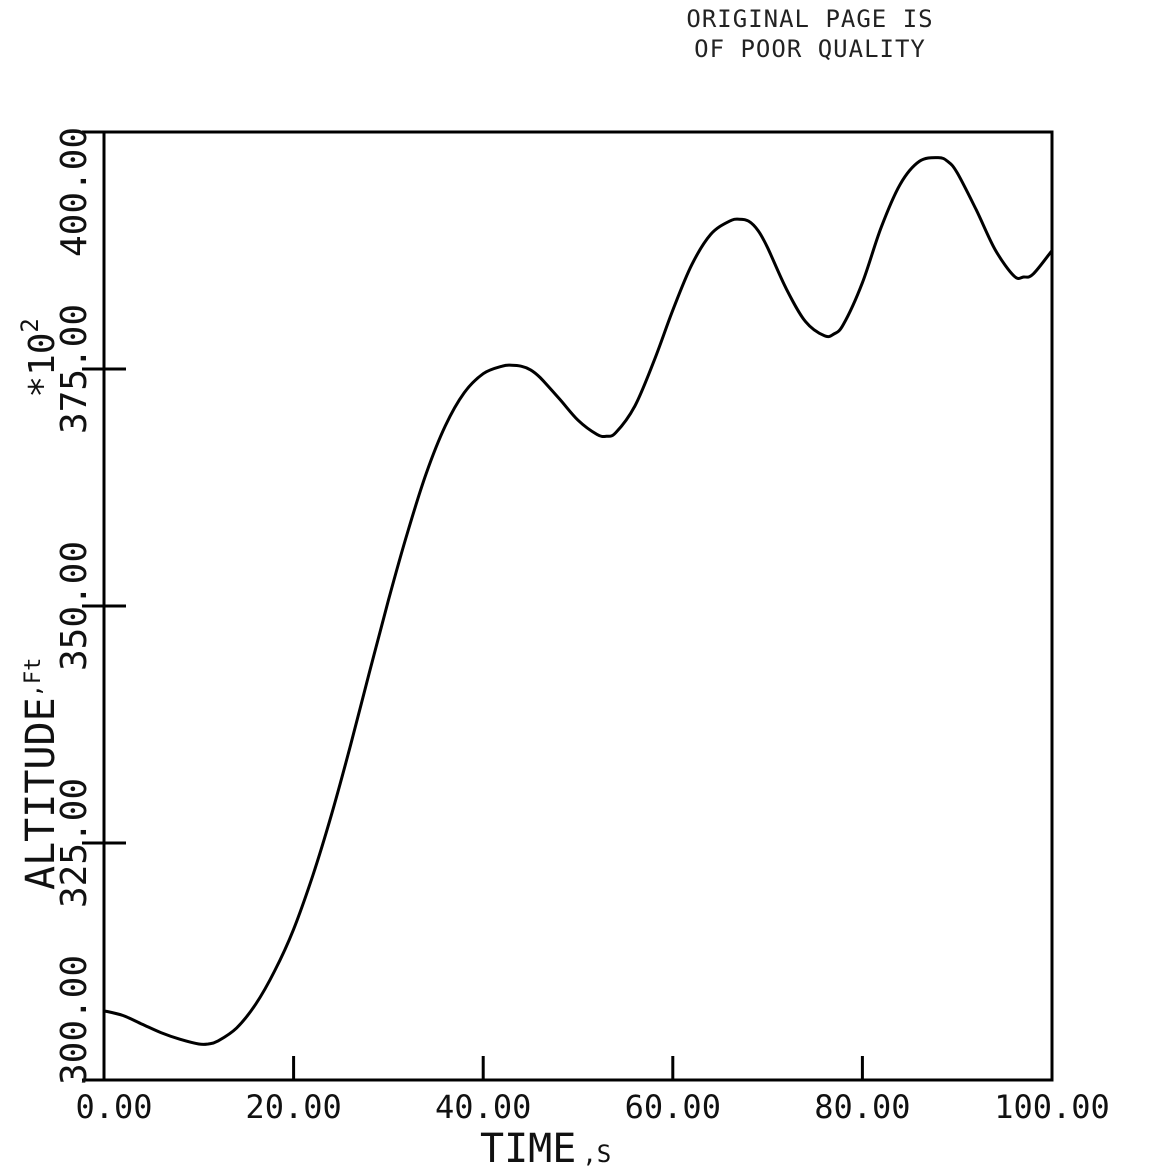  I want to click on y-tick-label: 375.00, so click(74, 369).